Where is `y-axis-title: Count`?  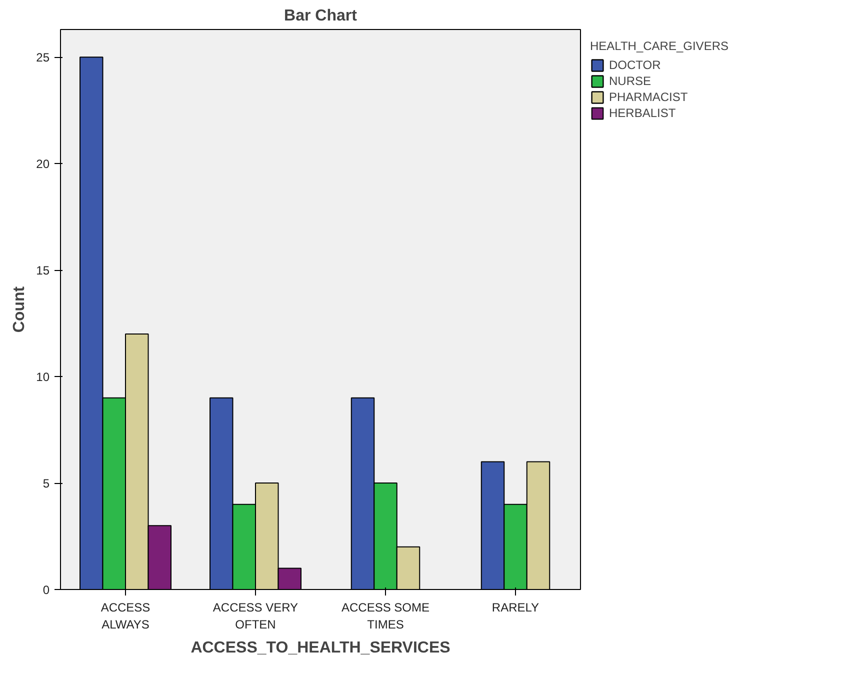 y-axis-title: Count is located at coordinates (19, 309).